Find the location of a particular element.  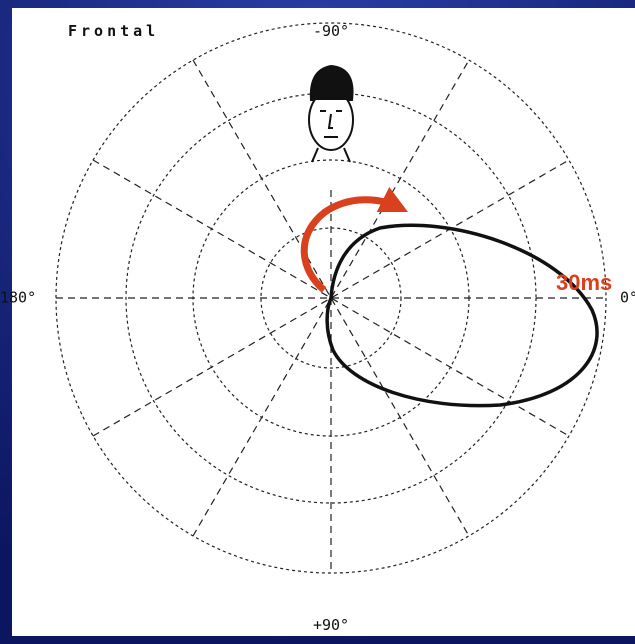

angle-label: -90° is located at coordinates (331, 31).